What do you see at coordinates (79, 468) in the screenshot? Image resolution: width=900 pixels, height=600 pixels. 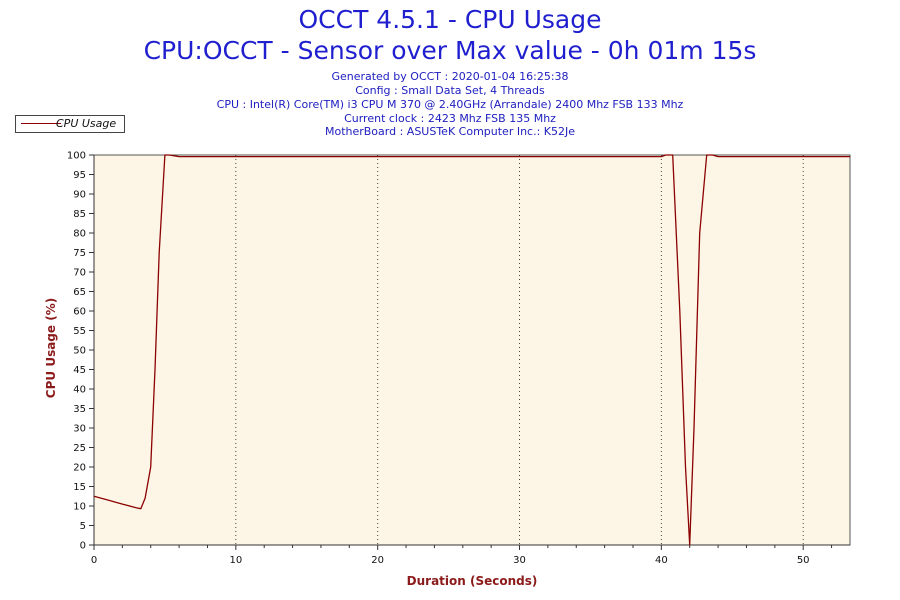 I see `y-tick-label: 20` at bounding box center [79, 468].